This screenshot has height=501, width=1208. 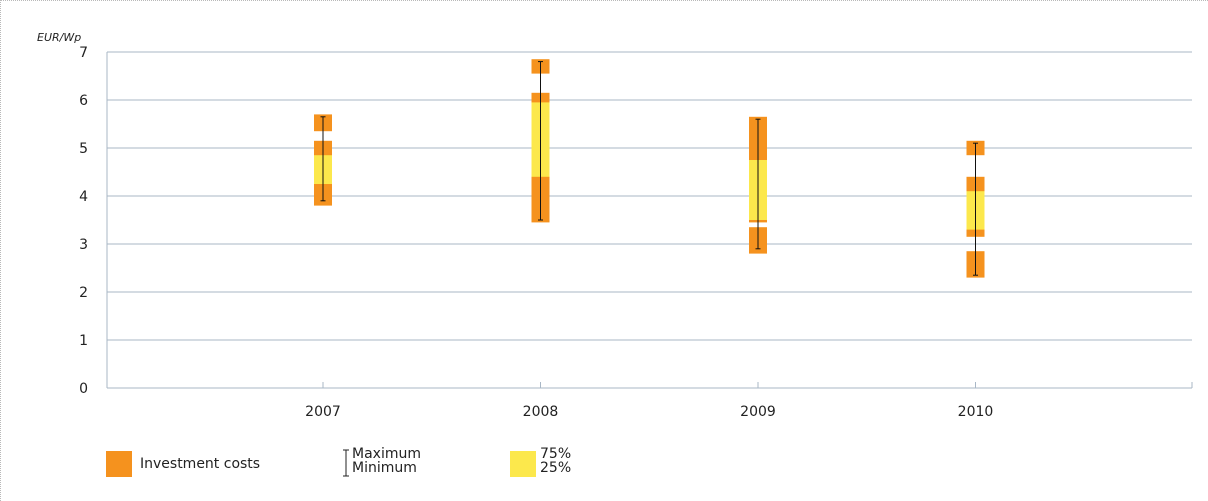 What do you see at coordinates (83, 341) in the screenshot?
I see `y-tick-label: 1` at bounding box center [83, 341].